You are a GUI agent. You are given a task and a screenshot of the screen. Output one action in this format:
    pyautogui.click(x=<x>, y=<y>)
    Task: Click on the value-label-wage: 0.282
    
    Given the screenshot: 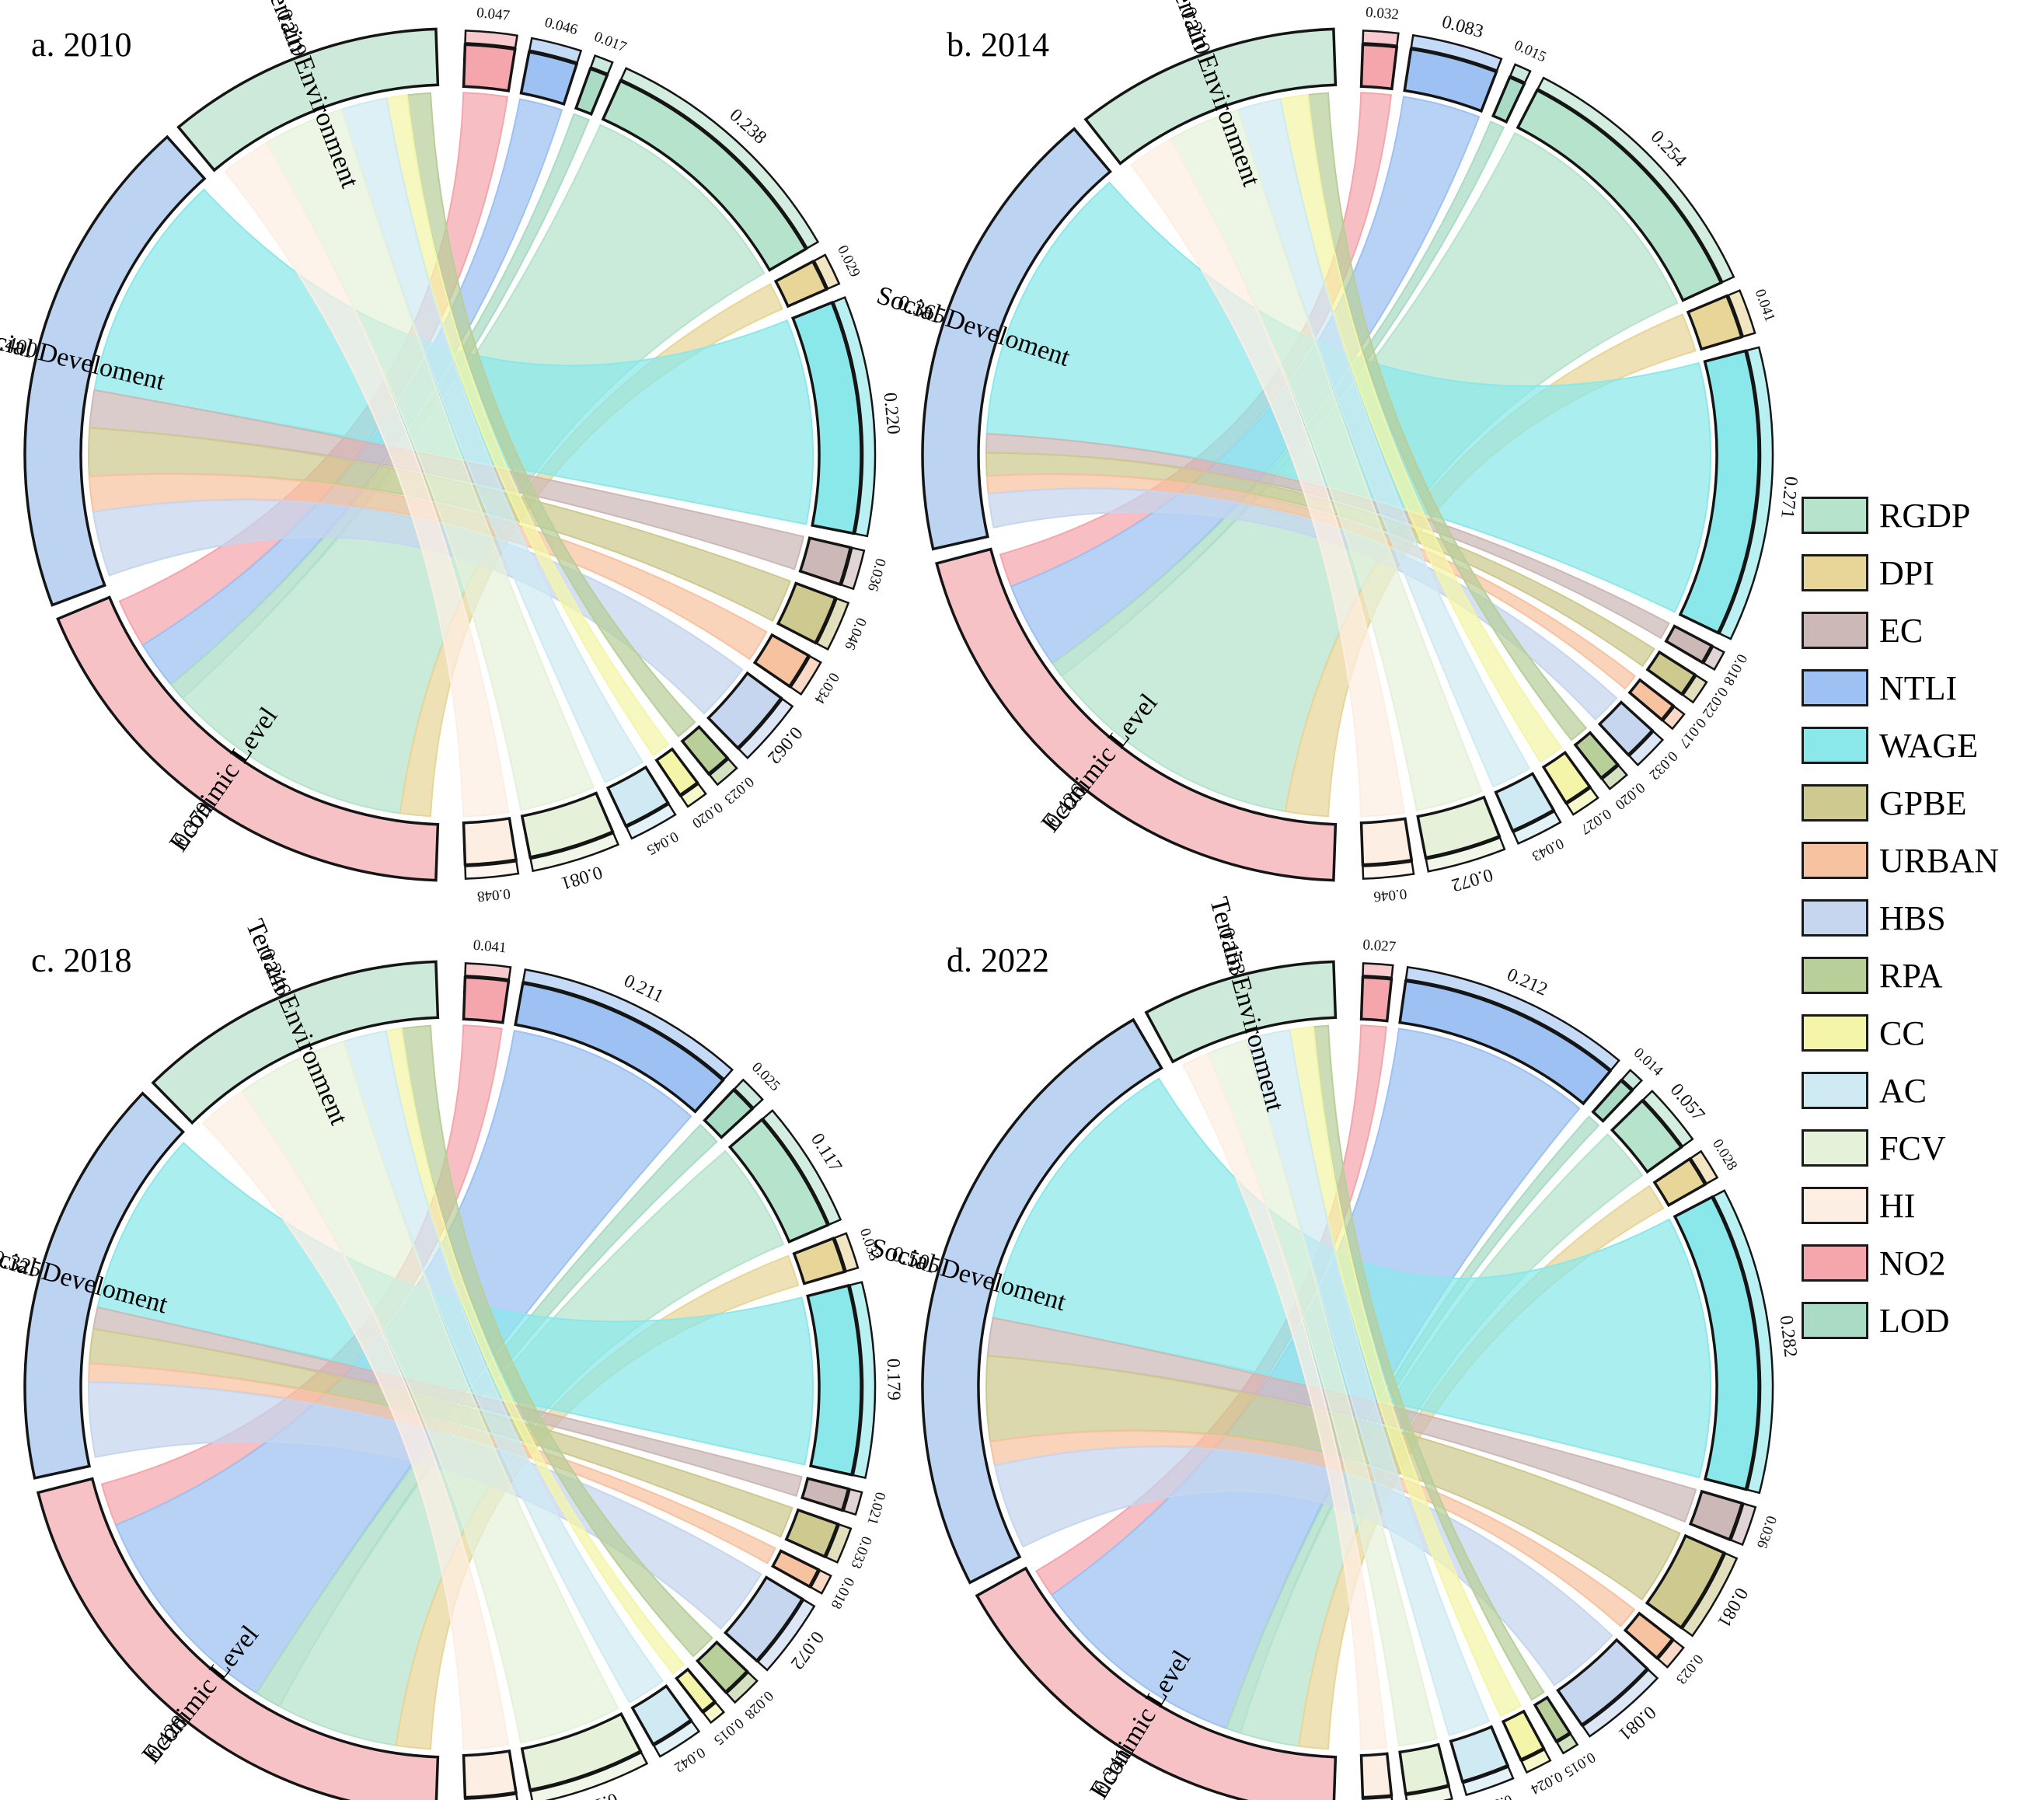 What is the action you would take?
    pyautogui.click(x=1788, y=1336)
    